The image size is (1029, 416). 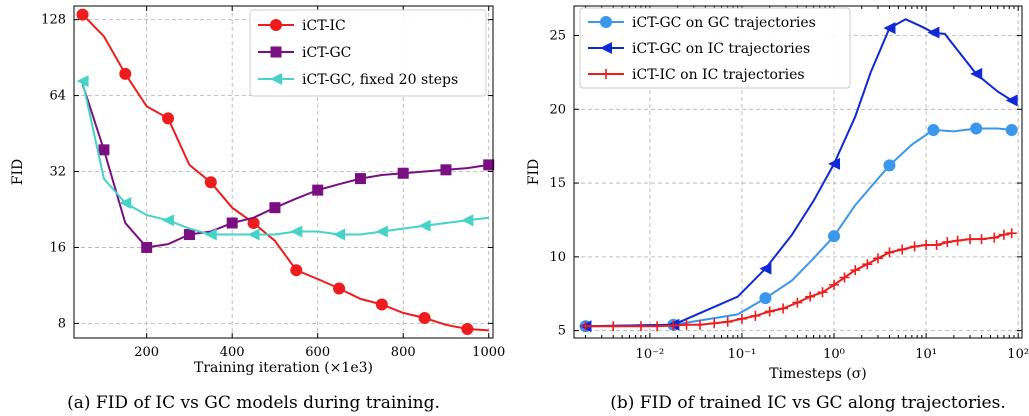 I want to click on legend-box, so click(x=368, y=53).